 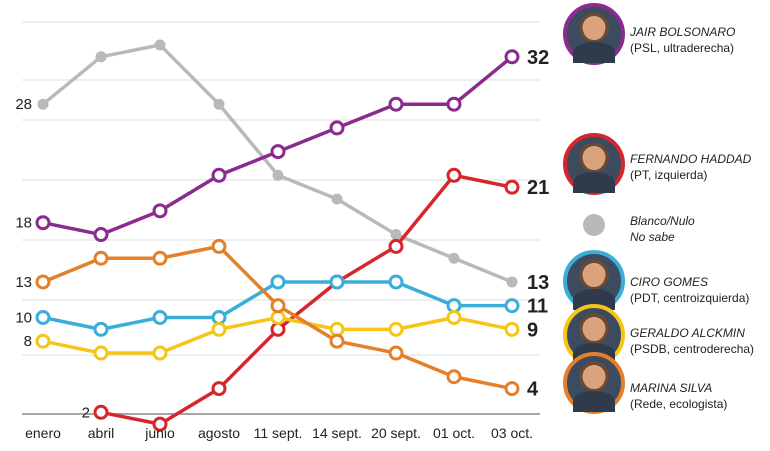 What do you see at coordinates (594, 182) in the screenshot?
I see `haddad-avatar-body` at bounding box center [594, 182].